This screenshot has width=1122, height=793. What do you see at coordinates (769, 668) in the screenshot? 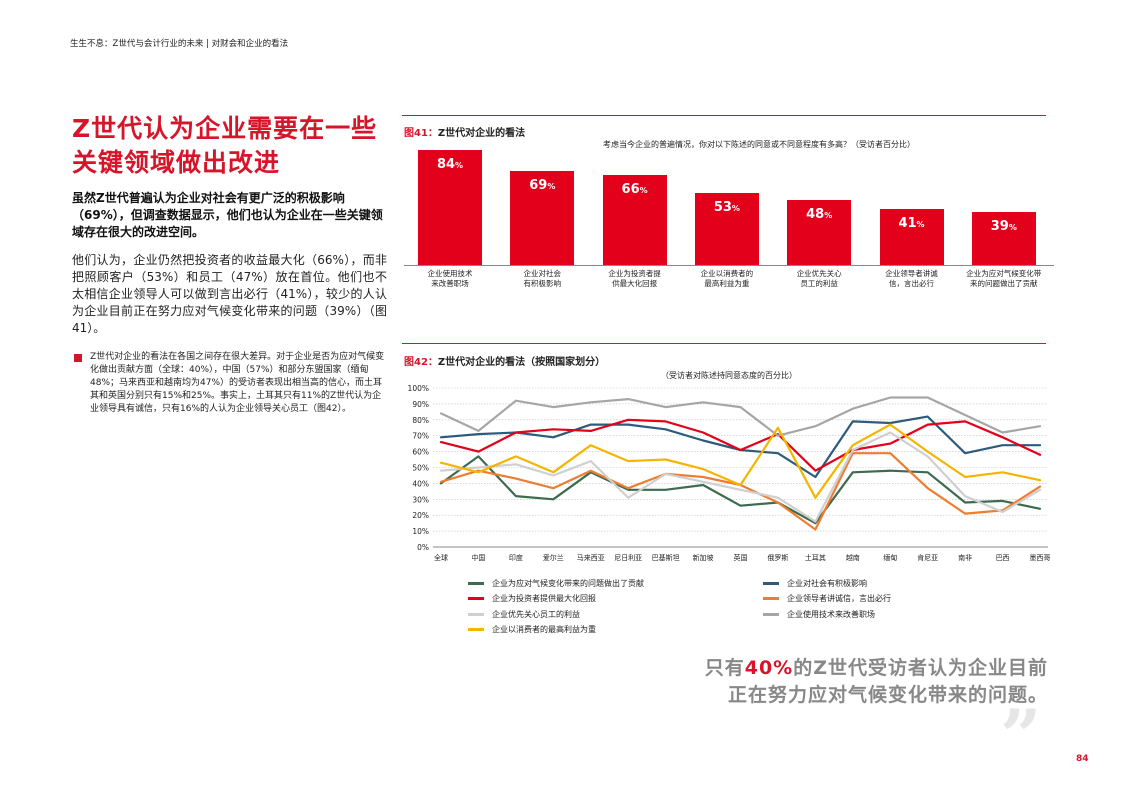
I see `pull-quote-highlight: 40%` at bounding box center [769, 668].